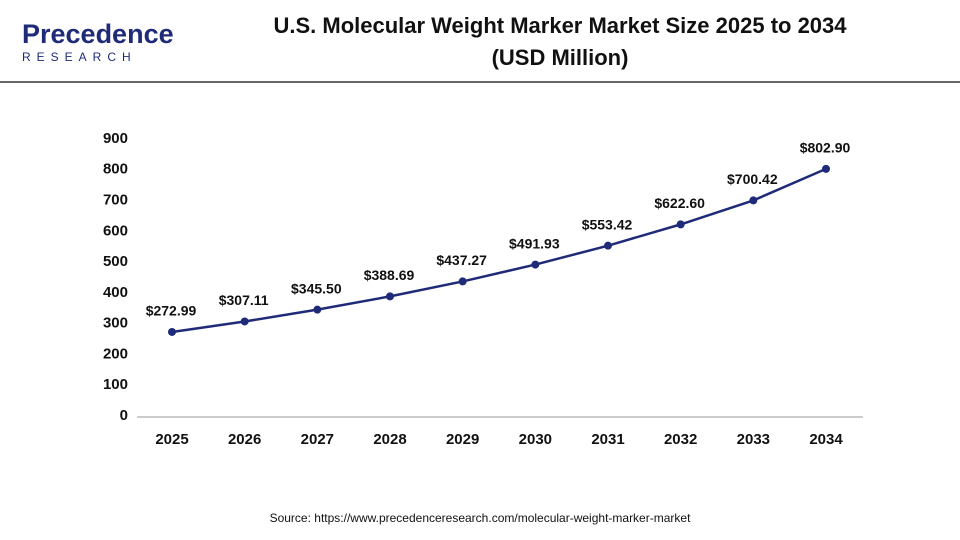 The width and height of the screenshot is (960, 540). What do you see at coordinates (115, 200) in the screenshot?
I see `y-tick-label: 700` at bounding box center [115, 200].